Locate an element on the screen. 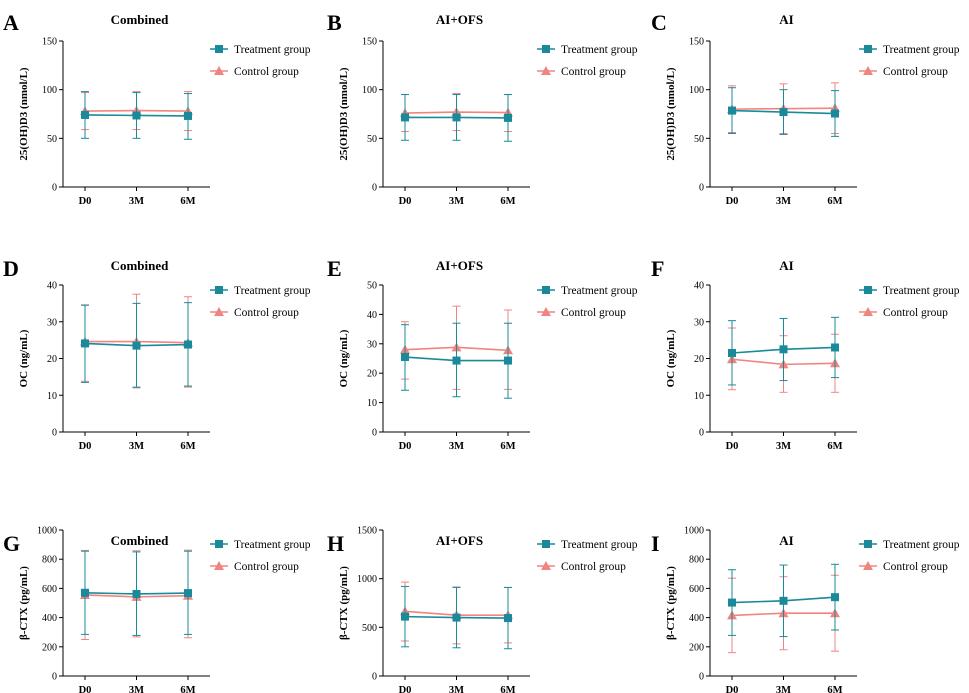 Image resolution: width=969 pixels, height=693 pixels. panel-title: AI is located at coordinates (786, 540).